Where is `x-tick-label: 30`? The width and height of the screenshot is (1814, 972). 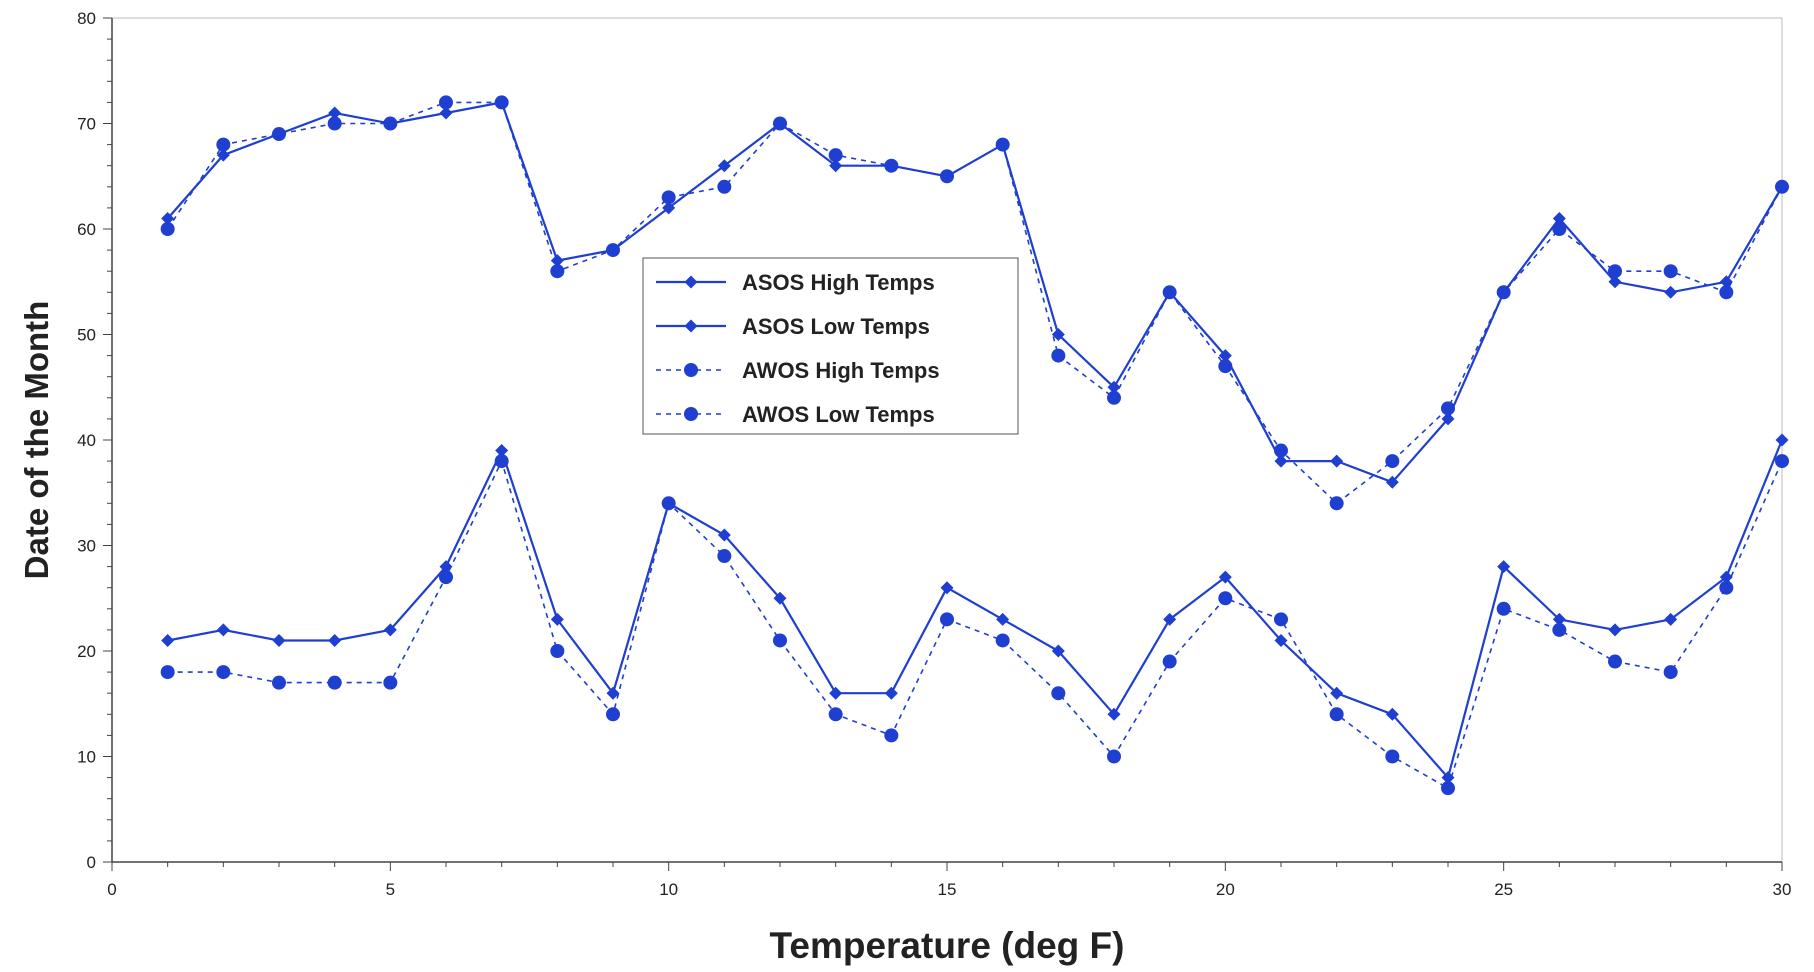 x-tick-label: 30 is located at coordinates (1782, 889).